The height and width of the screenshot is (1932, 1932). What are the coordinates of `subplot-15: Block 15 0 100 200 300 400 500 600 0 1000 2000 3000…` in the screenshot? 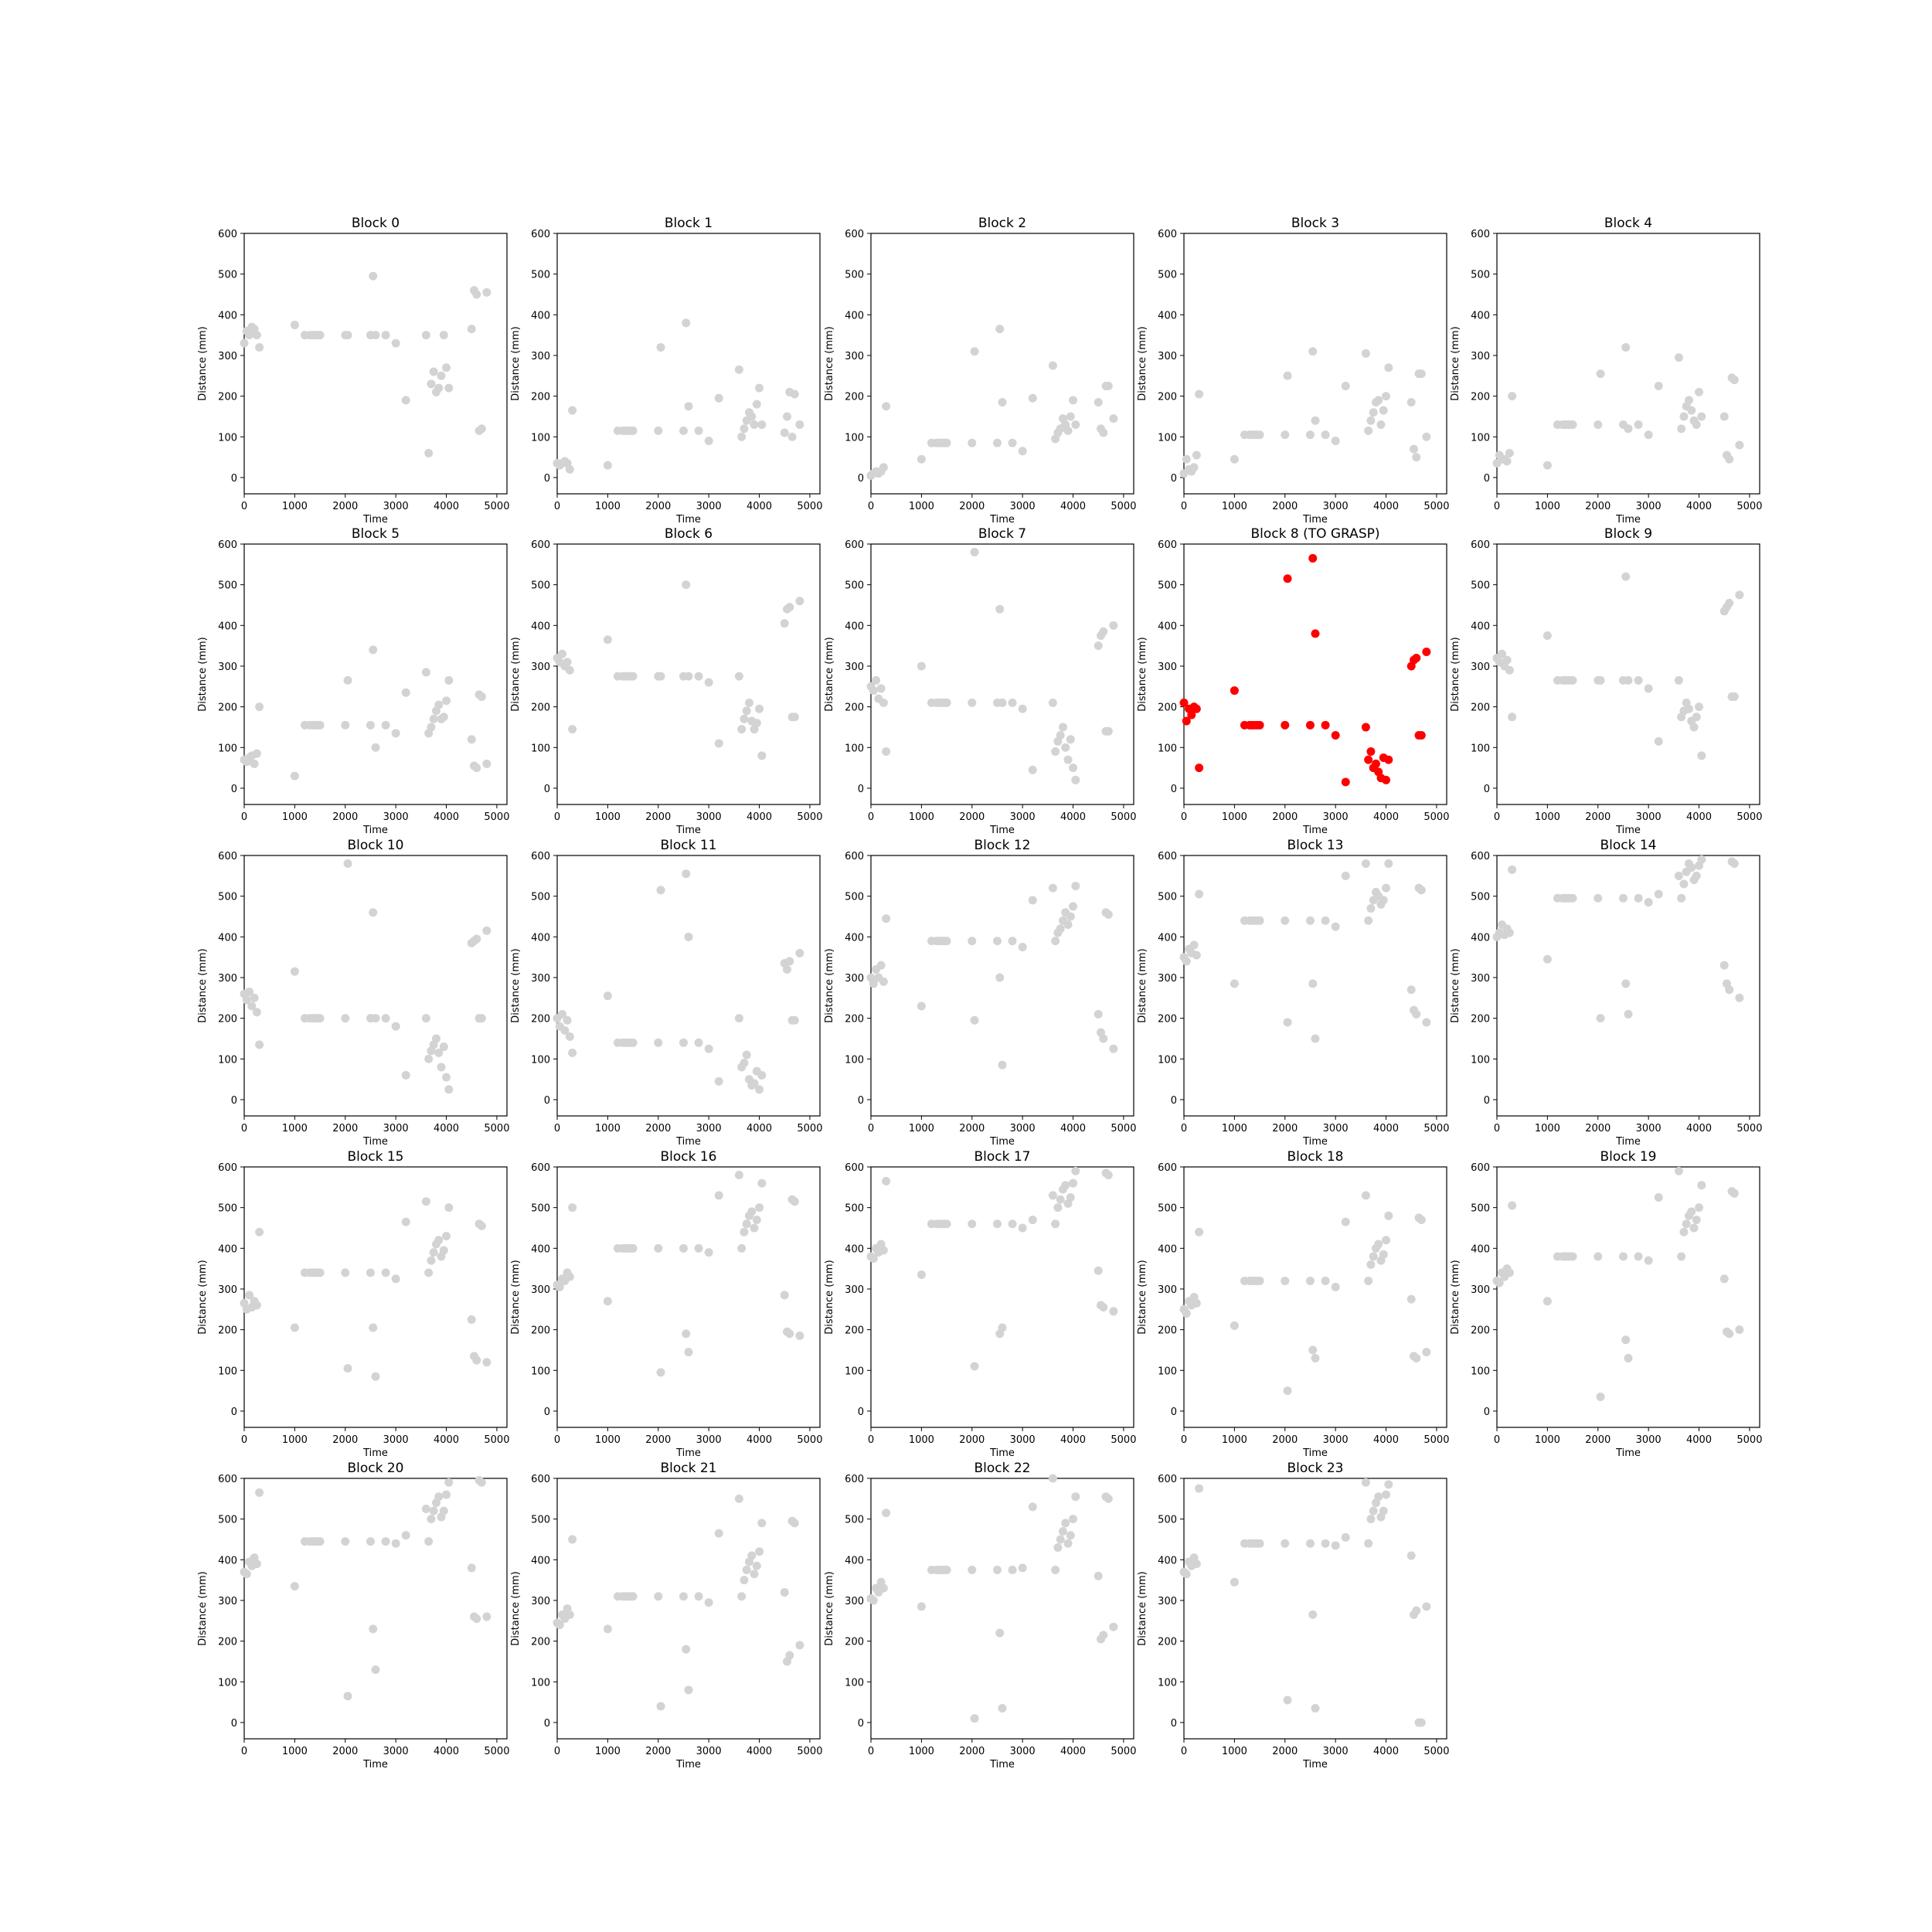 It's located at (353, 1304).